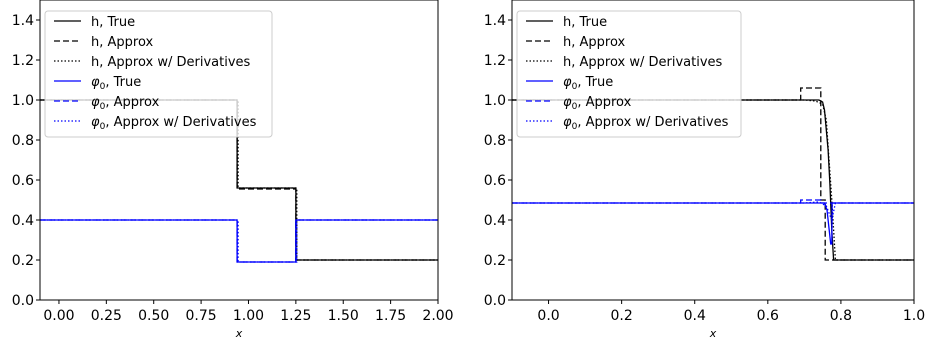 This screenshot has height=343, width=926. Describe the element at coordinates (390, 316) in the screenshot. I see `x-tick-label: 1.75` at that location.